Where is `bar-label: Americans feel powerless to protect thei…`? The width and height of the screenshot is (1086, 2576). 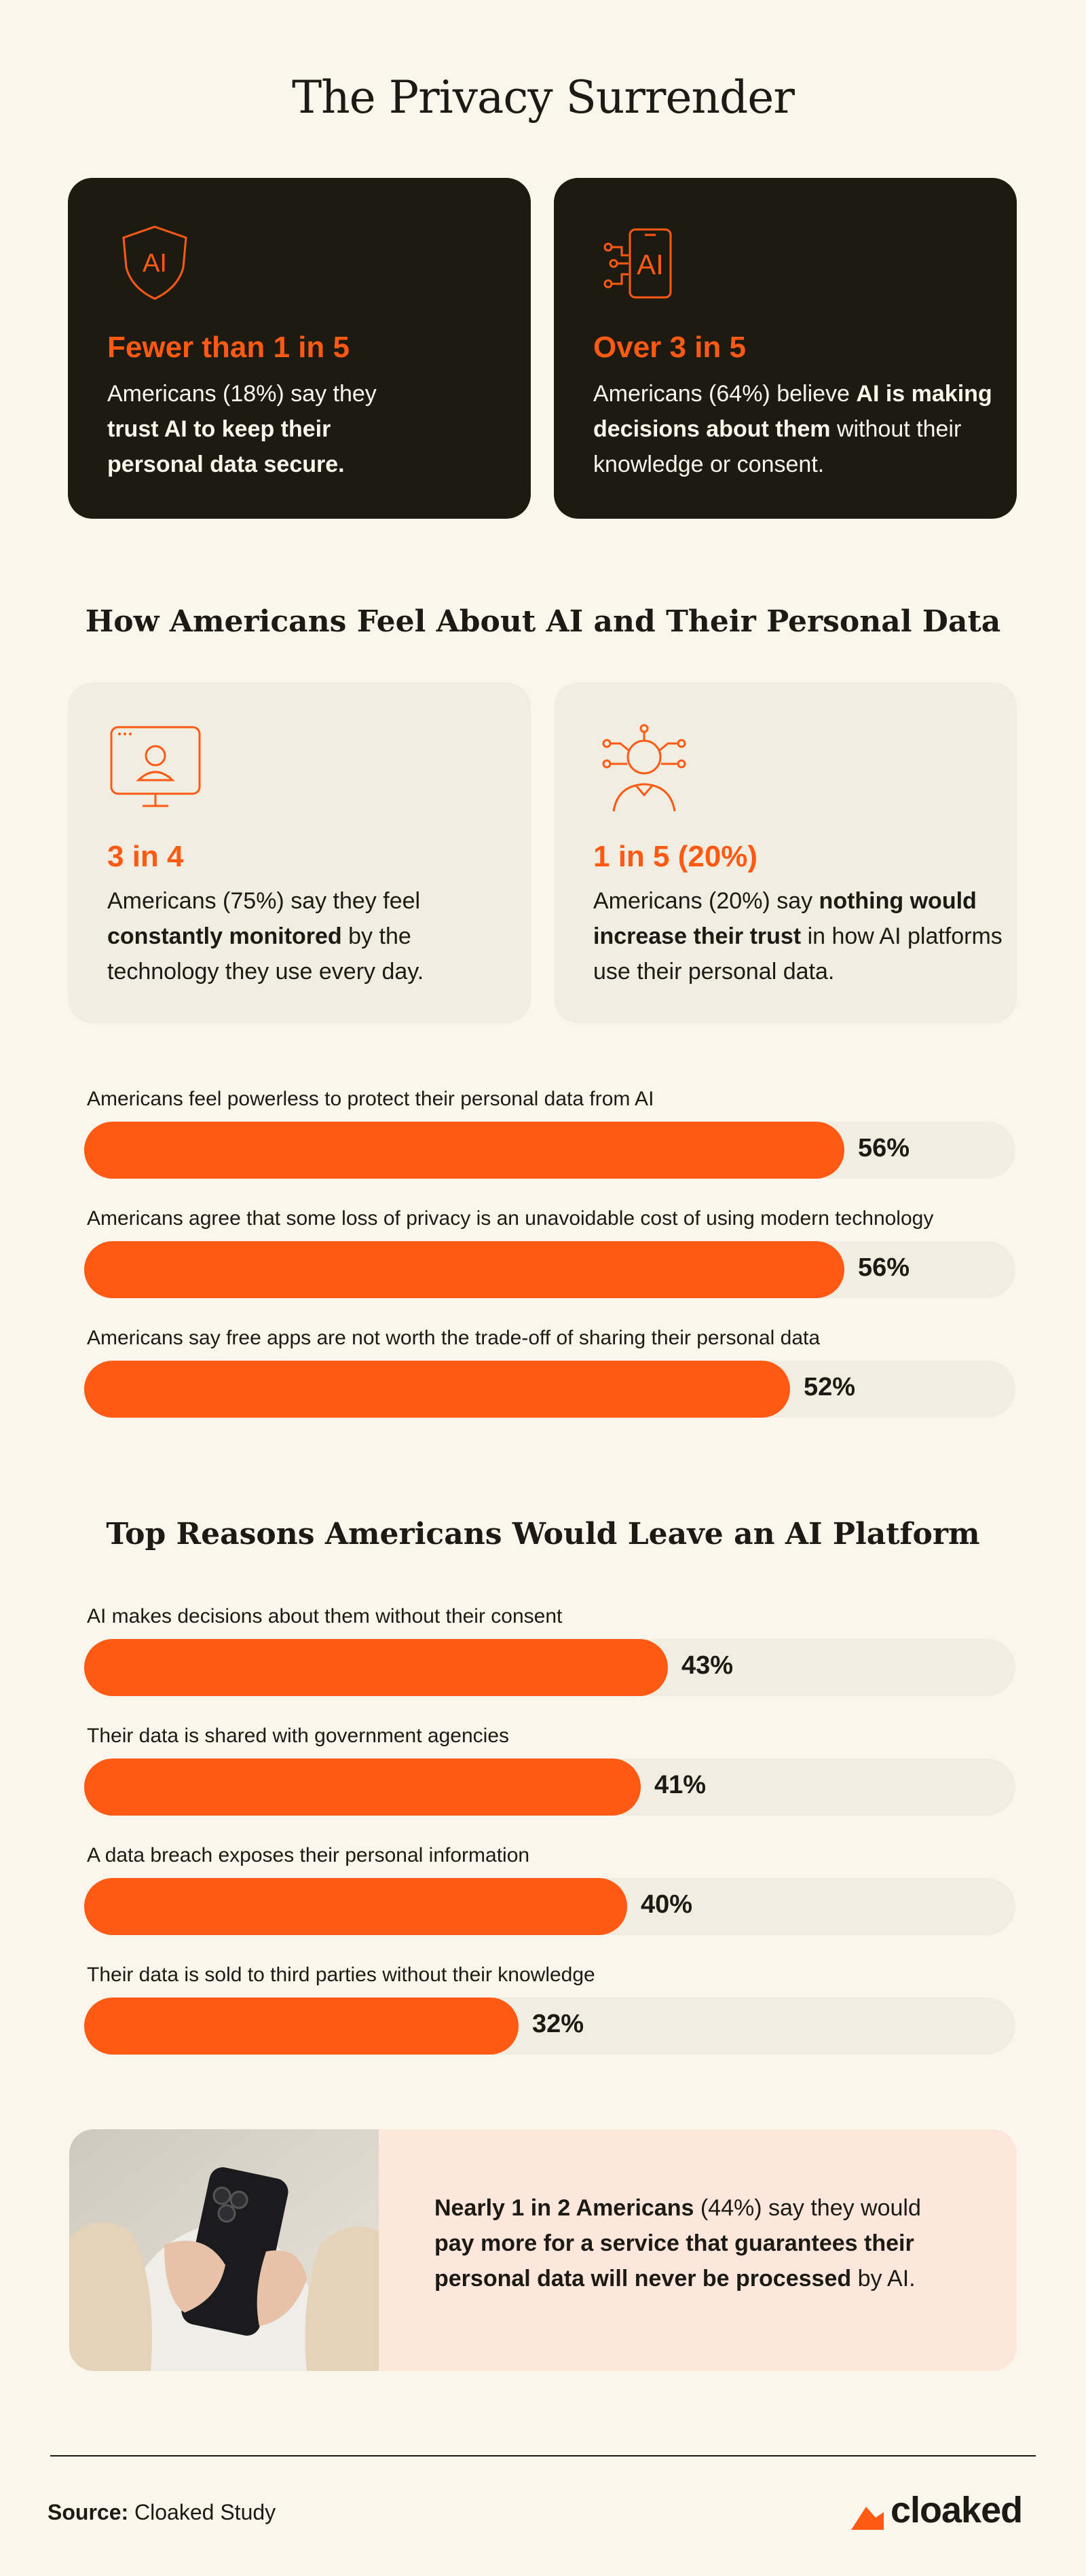
bar-label: Americans feel powerless to protect thei… is located at coordinates (370, 1099).